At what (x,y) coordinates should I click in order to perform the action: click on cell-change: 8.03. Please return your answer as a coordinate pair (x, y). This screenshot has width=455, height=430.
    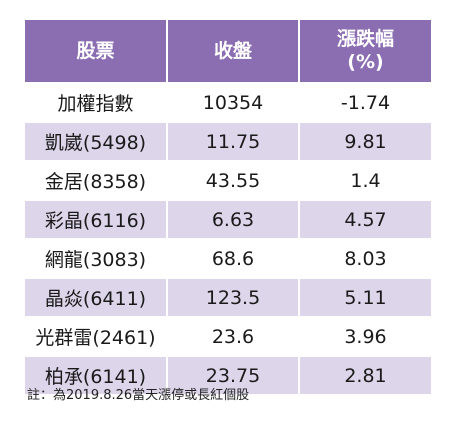
    Looking at the image, I should click on (365, 257).